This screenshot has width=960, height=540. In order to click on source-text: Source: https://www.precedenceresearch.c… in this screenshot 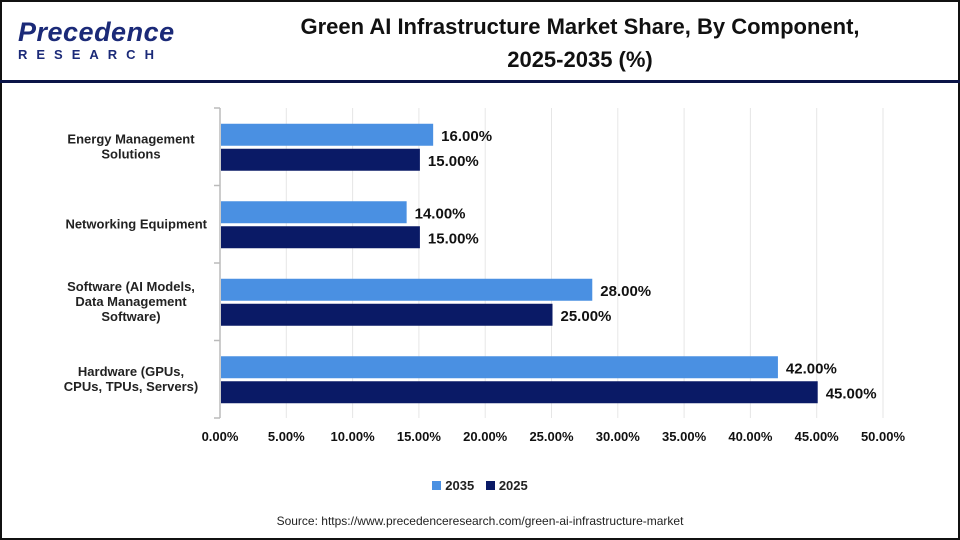, I will do `click(480, 521)`.